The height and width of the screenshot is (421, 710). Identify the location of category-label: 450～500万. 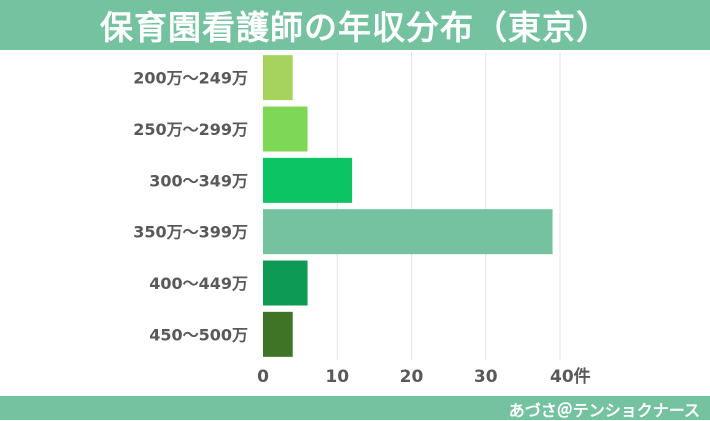
(198, 334).